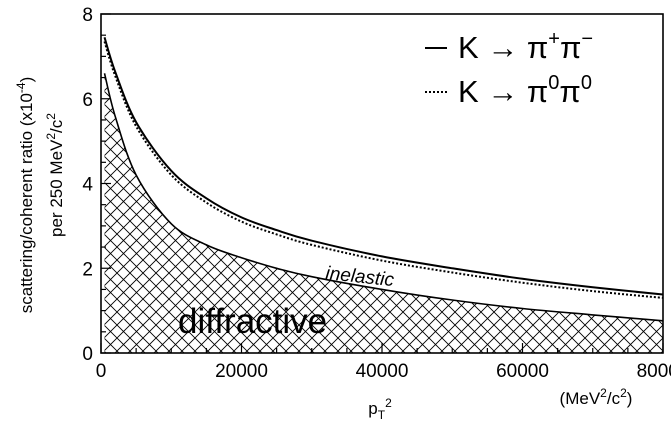 The width and height of the screenshot is (671, 424). Describe the element at coordinates (87, 354) in the screenshot. I see `y-tick-label: 0` at that location.